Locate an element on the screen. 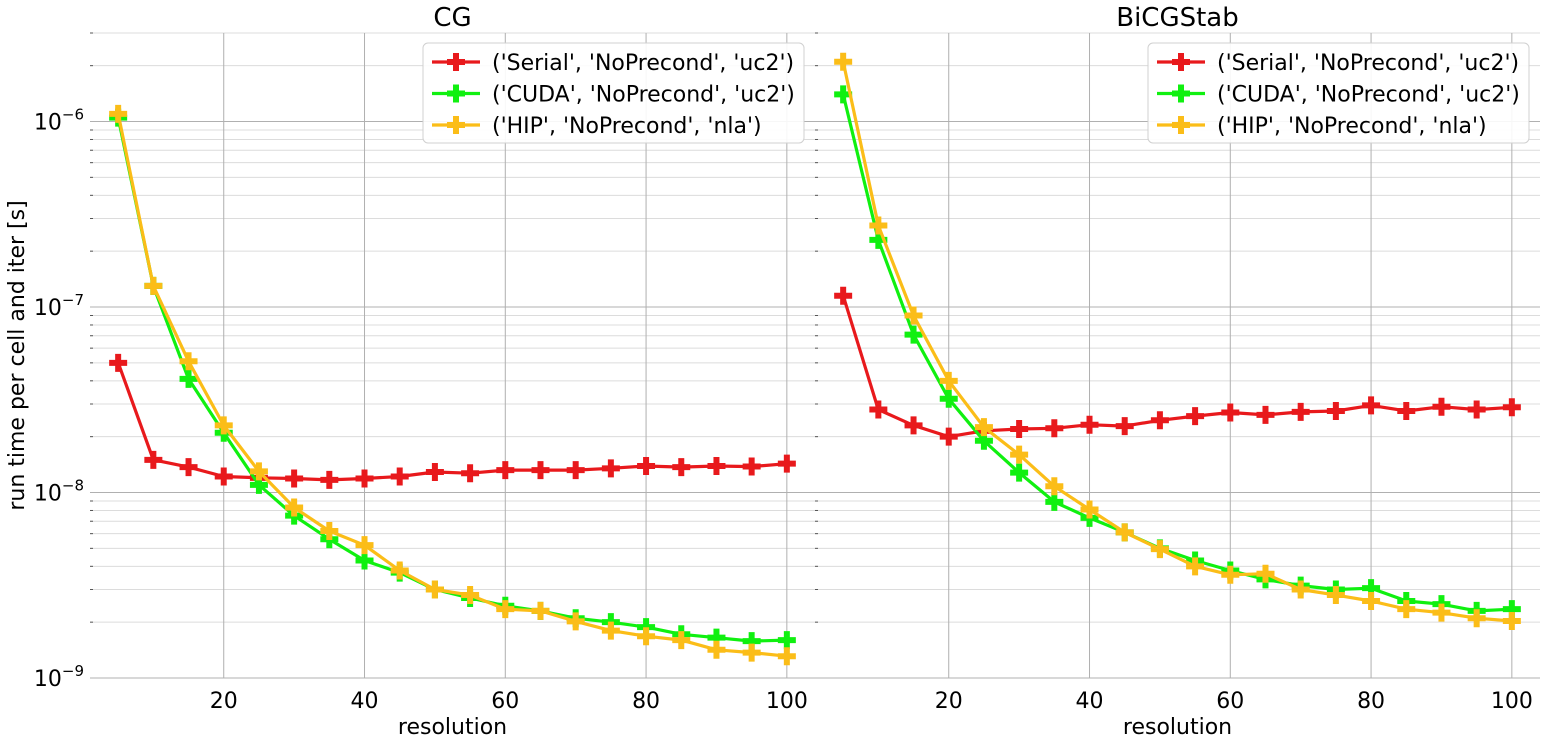  x-axis-label: resolution is located at coordinates (1177, 727).